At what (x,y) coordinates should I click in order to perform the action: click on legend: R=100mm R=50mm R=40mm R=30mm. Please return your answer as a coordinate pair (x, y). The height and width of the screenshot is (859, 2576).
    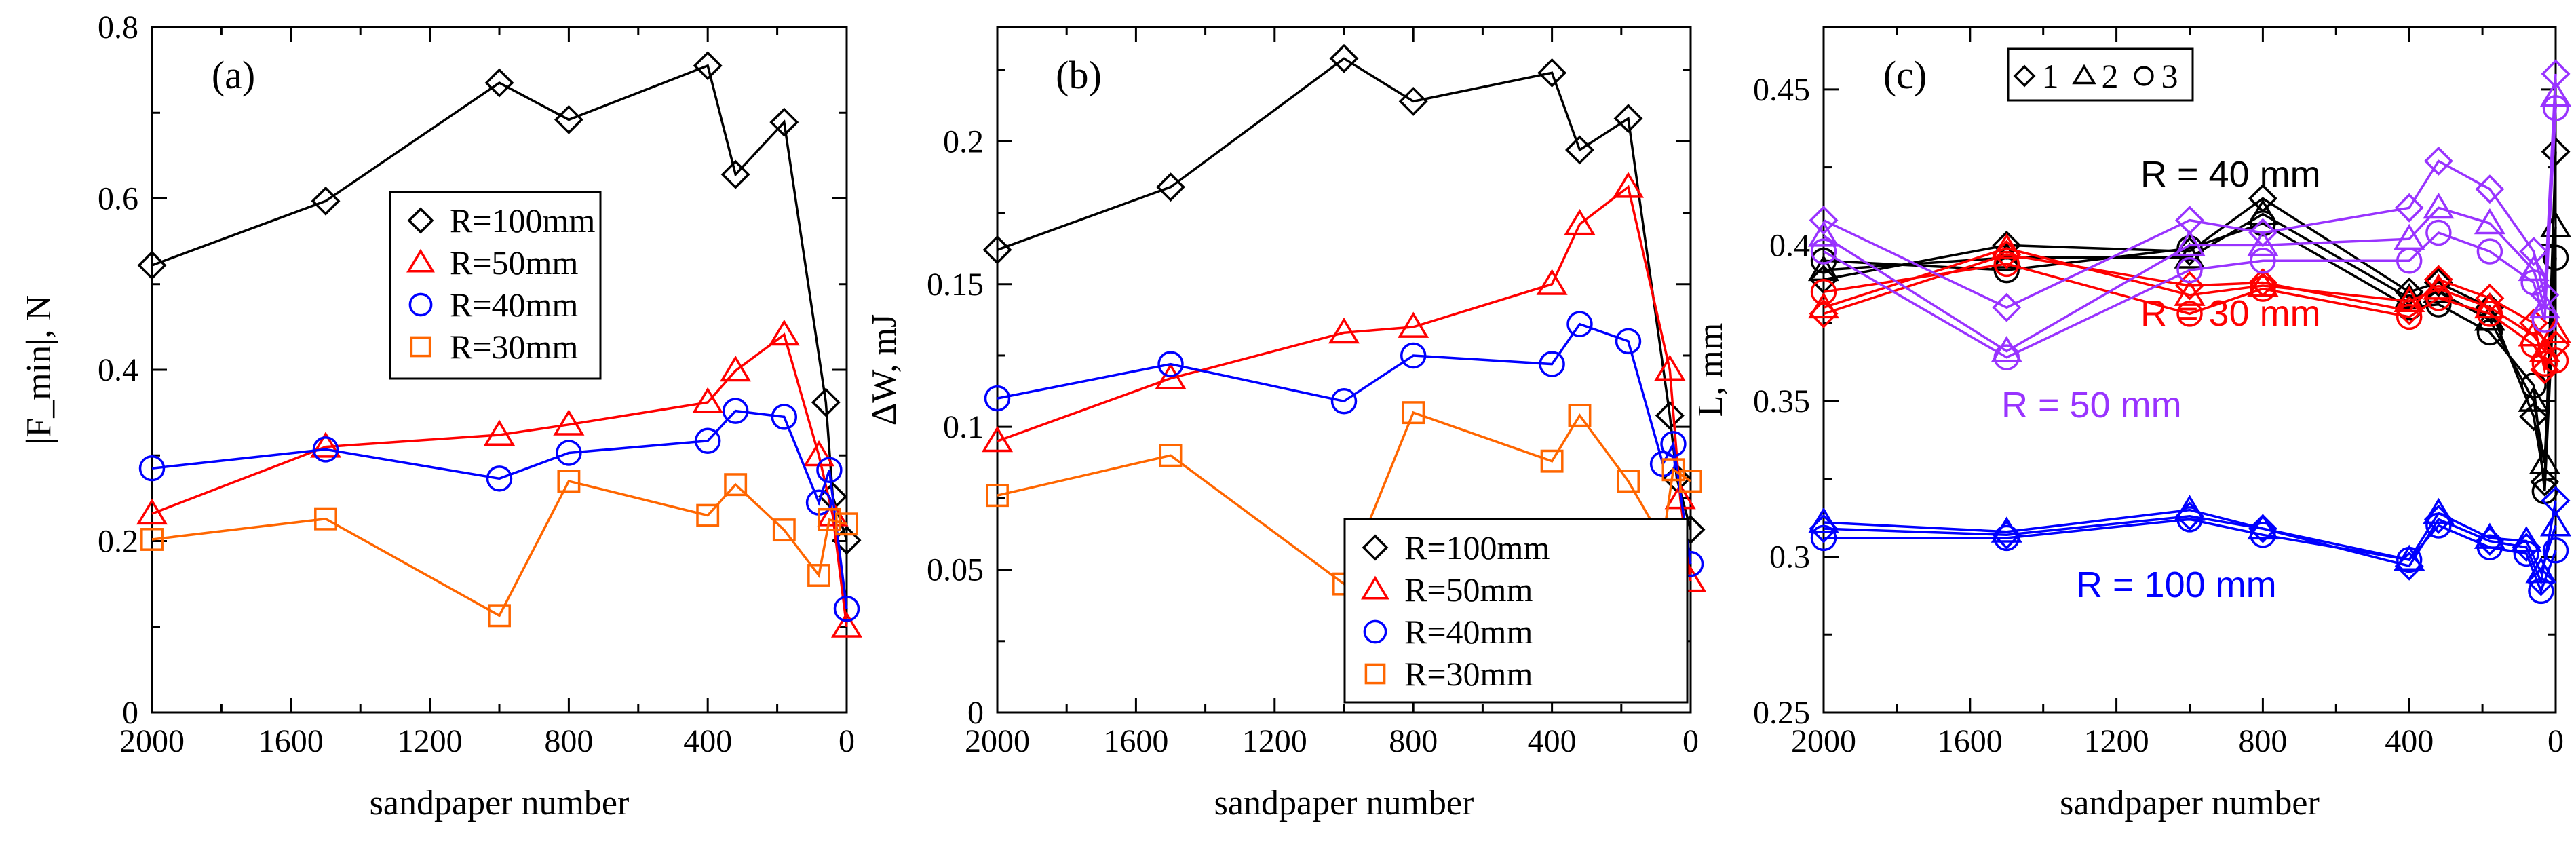
    Looking at the image, I should click on (495, 285).